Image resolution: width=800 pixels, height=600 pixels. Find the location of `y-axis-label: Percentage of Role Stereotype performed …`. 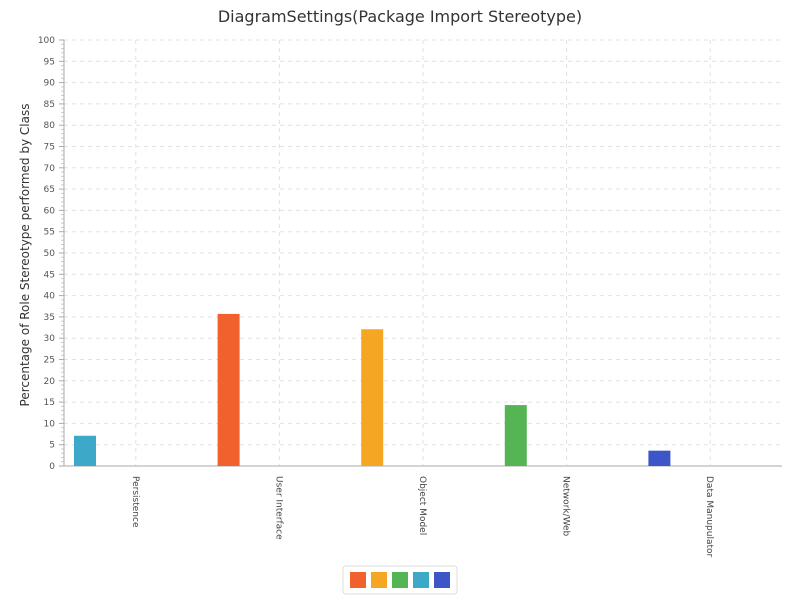

y-axis-label: Percentage of Role Stereotype performed … is located at coordinates (25, 255).